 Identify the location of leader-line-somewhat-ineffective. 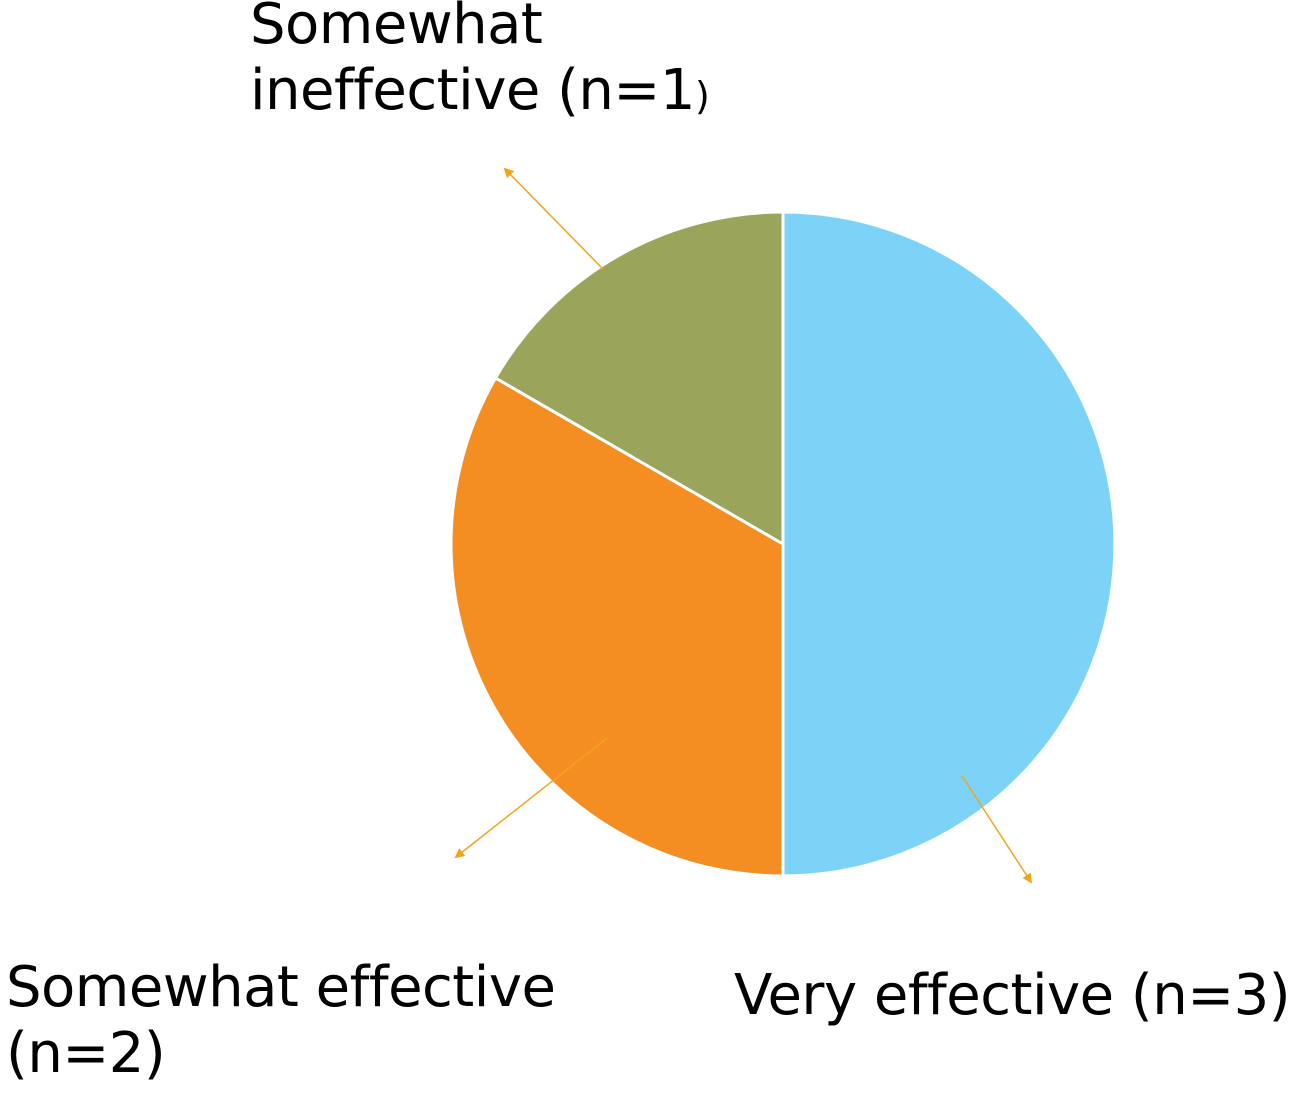
(553, 218).